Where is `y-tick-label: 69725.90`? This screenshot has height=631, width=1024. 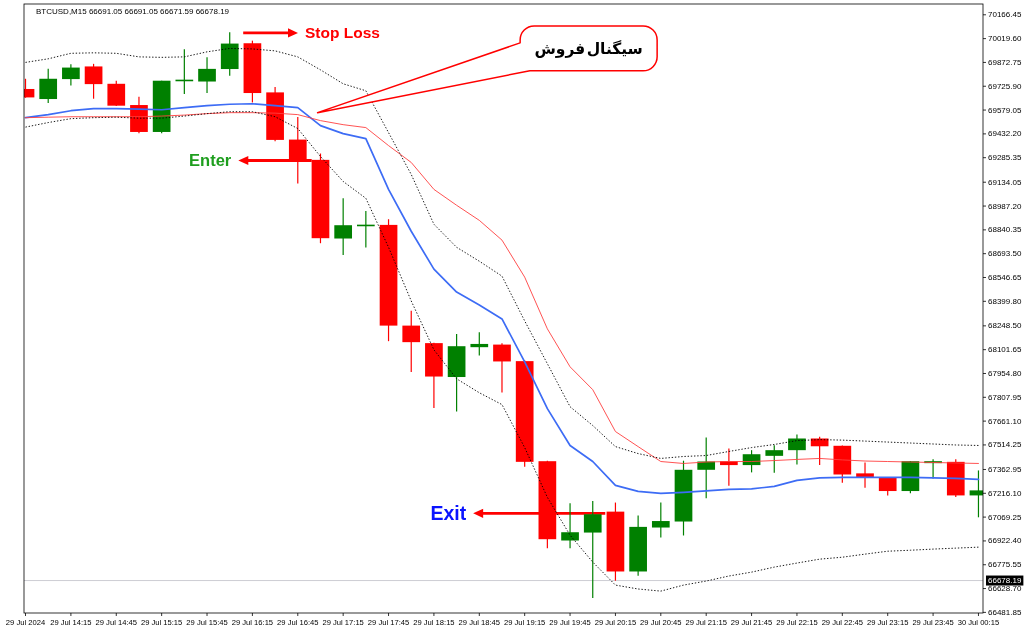 y-tick-label: 69725.90 is located at coordinates (1005, 86).